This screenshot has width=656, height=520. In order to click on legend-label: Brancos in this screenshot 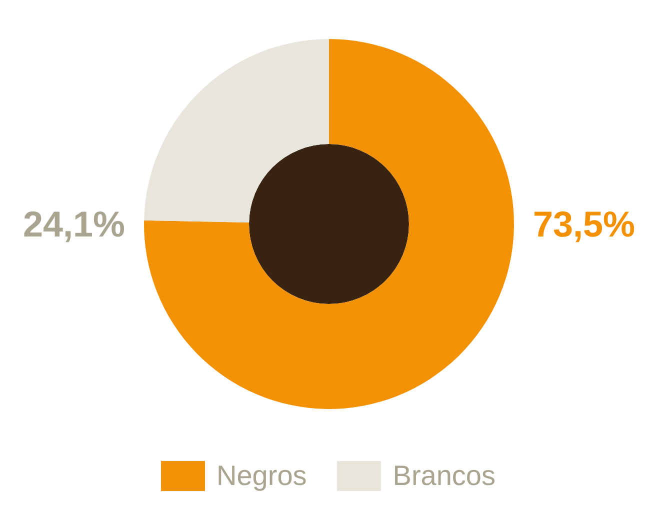, I will do `click(444, 476)`.